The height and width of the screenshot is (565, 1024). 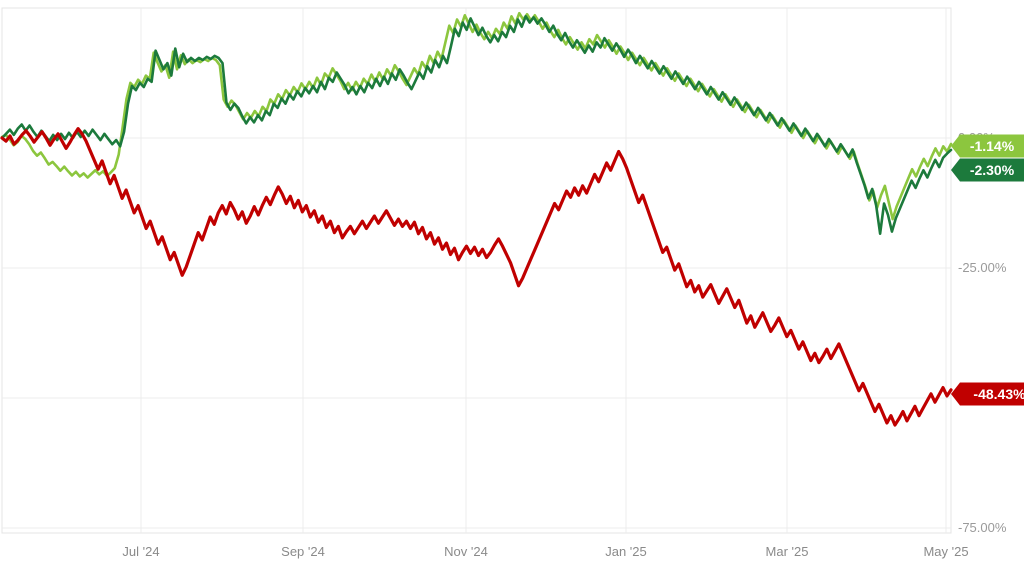 I want to click on red-end-label-shape, so click(x=987, y=394).